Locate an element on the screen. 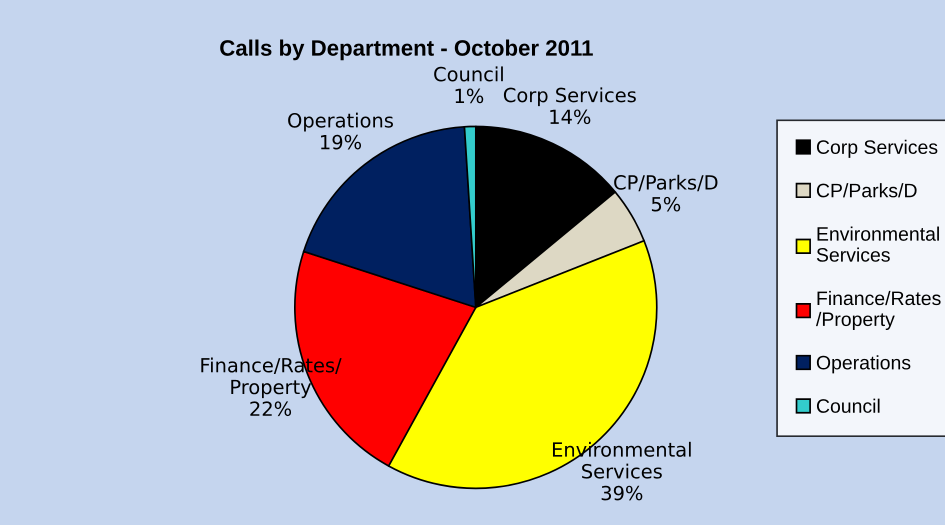 This screenshot has width=945, height=525. legend-label: CP/Parks/D is located at coordinates (866, 190).